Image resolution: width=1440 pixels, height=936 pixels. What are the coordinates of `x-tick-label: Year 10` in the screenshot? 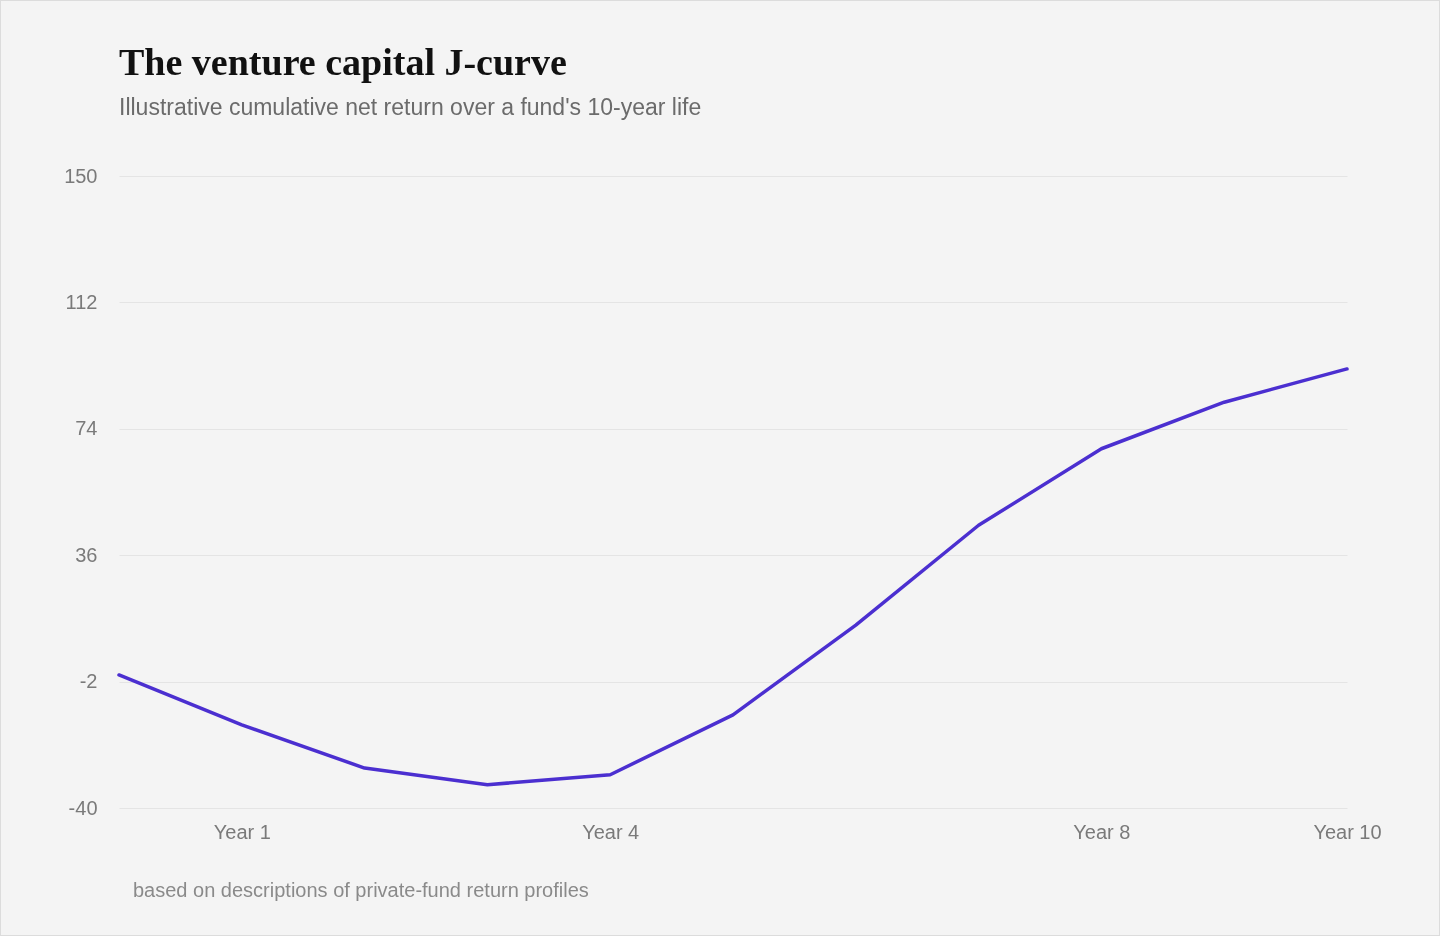 It's located at (1347, 831).